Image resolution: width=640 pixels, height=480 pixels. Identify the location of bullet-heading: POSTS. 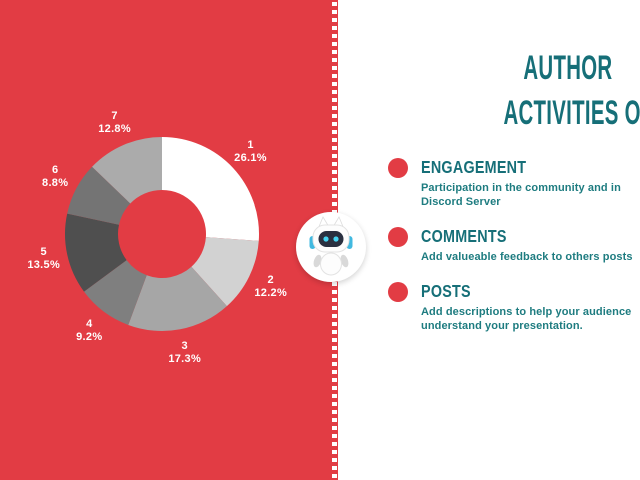
(446, 291).